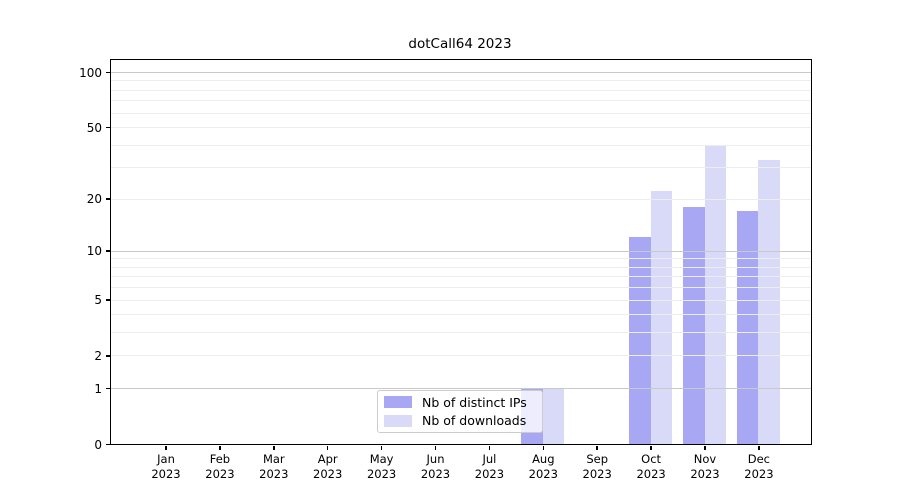 This screenshot has height=500, width=900. I want to click on x-tick-label: Nov 2023, so click(705, 466).